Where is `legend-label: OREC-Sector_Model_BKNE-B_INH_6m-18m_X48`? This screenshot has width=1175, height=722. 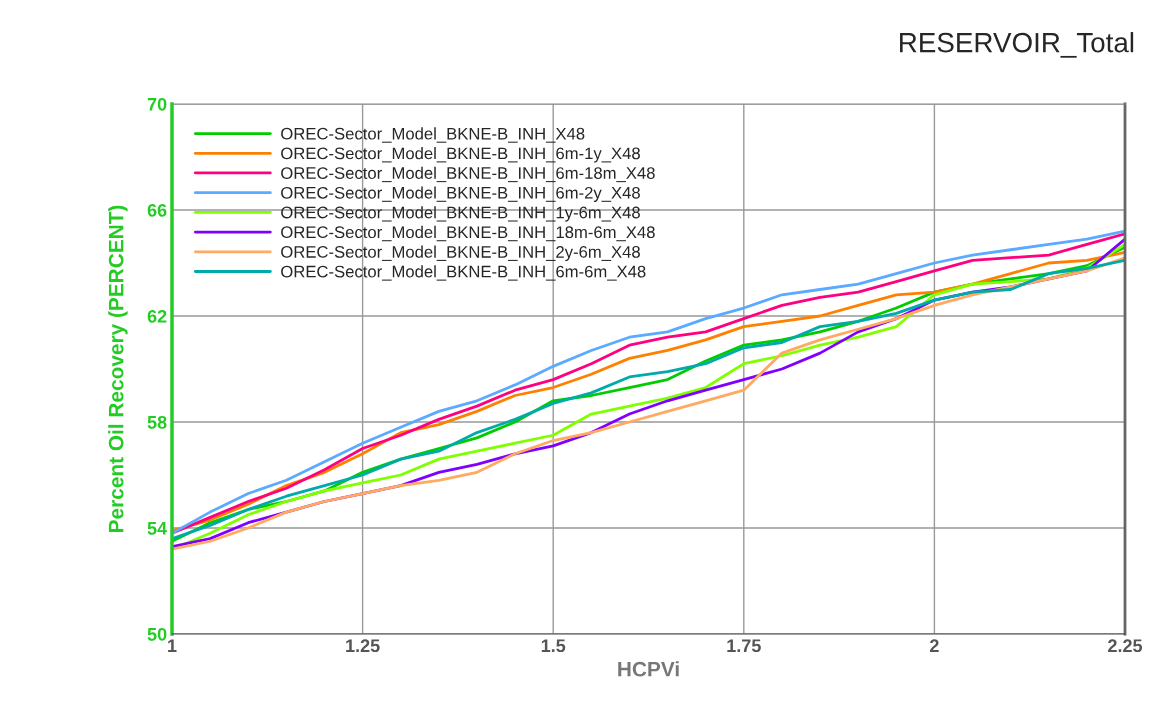
legend-label: OREC-Sector_Model_BKNE-B_INH_6m-18m_X48 is located at coordinates (468, 174).